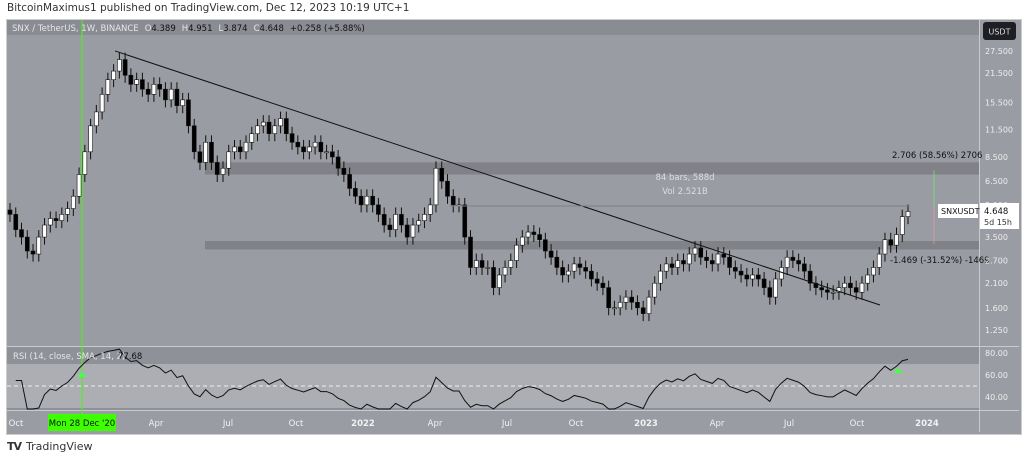 This screenshot has height=459, width=1024. I want to click on tradingview-logo: TV TradingView, so click(50, 446).